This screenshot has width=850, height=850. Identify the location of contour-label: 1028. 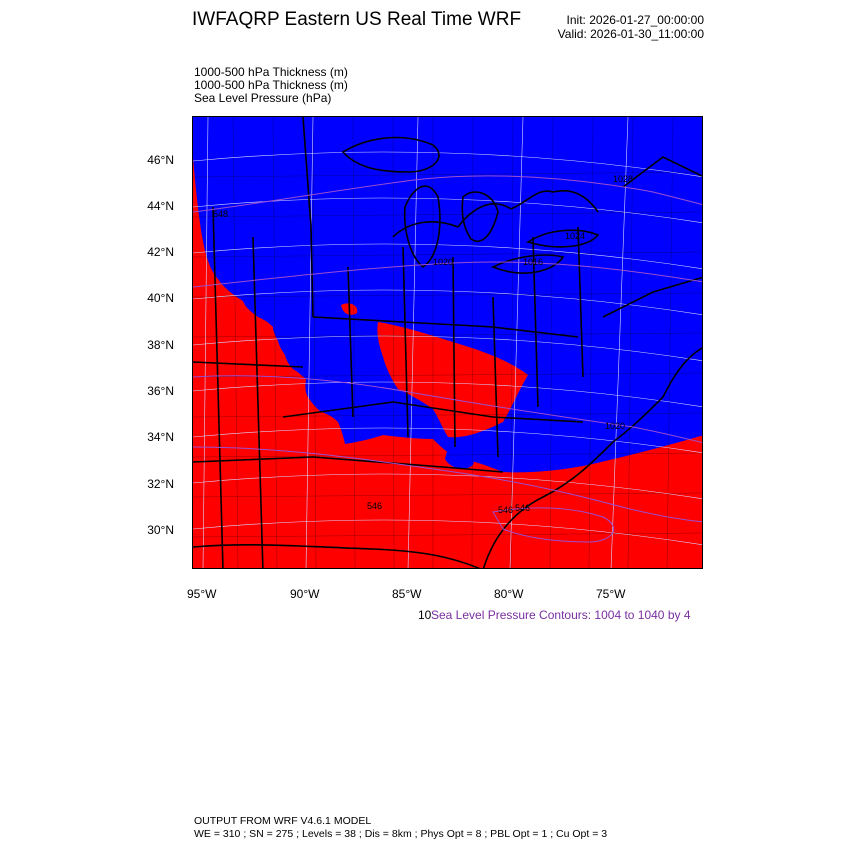
(623, 179).